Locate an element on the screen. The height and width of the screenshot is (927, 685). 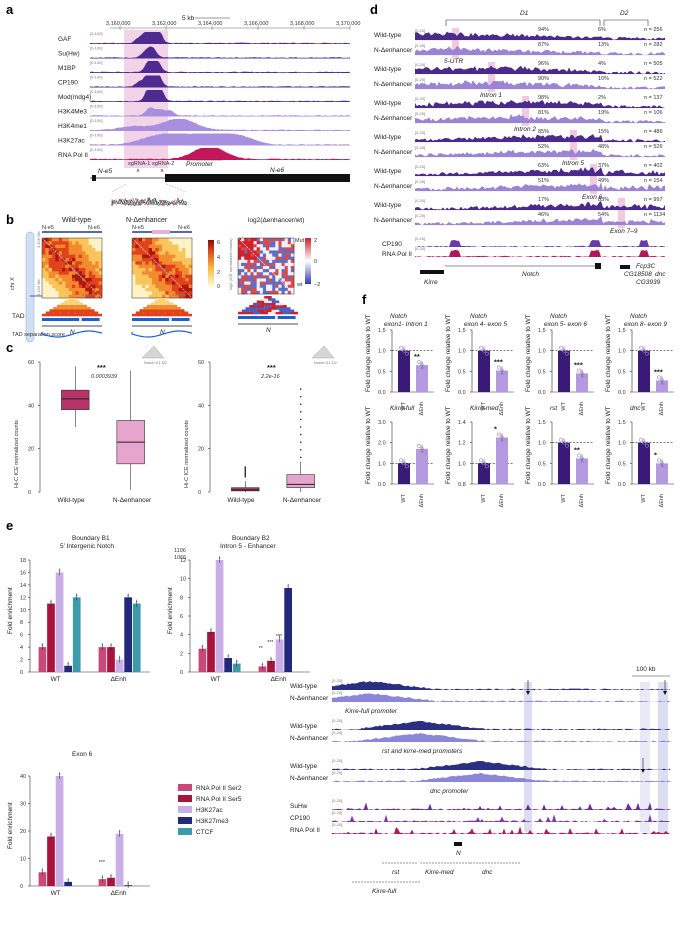
colorbar-label: log2 (ICE normalized counts) is located at coordinates (230, 264).